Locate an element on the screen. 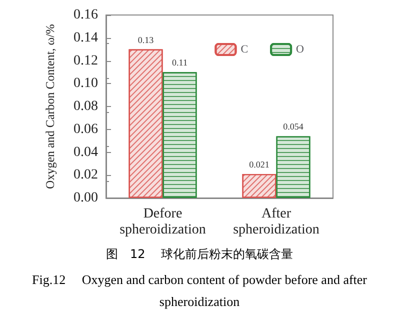 The height and width of the screenshot is (327, 399). y-tick-label: 0.04 is located at coordinates (86, 152).